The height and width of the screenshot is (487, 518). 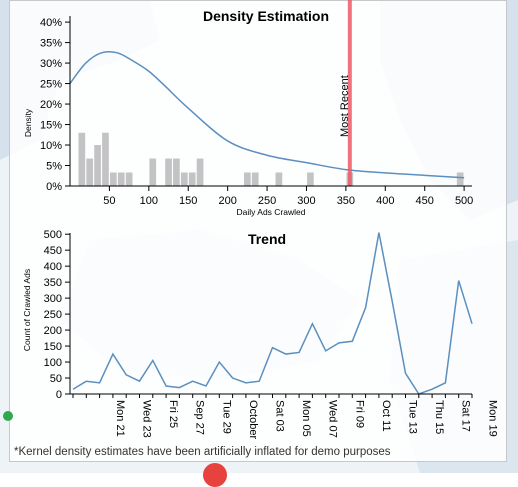 What do you see at coordinates (492, 418) in the screenshot?
I see `x-tick-label: Mon 19` at bounding box center [492, 418].